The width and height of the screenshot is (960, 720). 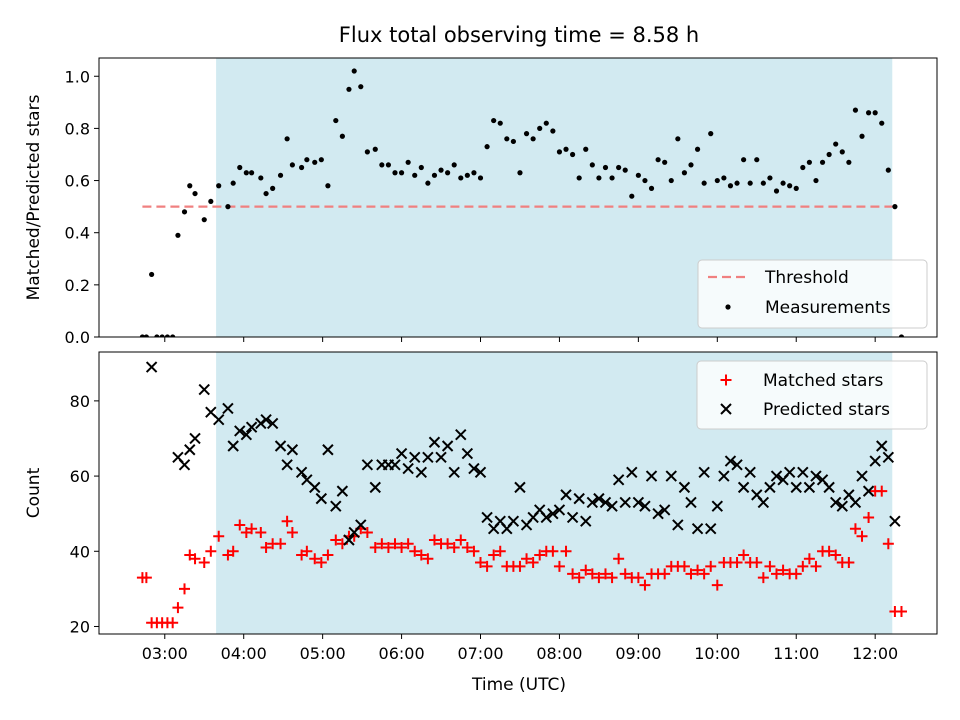 I want to click on legend-measurement-label: Measurements, so click(x=828, y=308).